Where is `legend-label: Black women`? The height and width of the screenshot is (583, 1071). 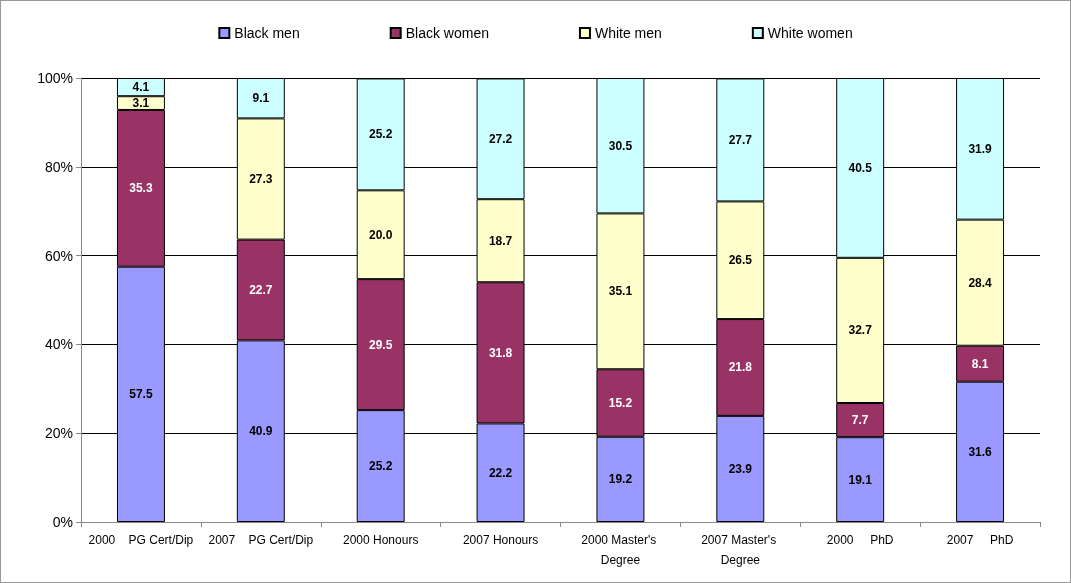 legend-label: Black women is located at coordinates (447, 33).